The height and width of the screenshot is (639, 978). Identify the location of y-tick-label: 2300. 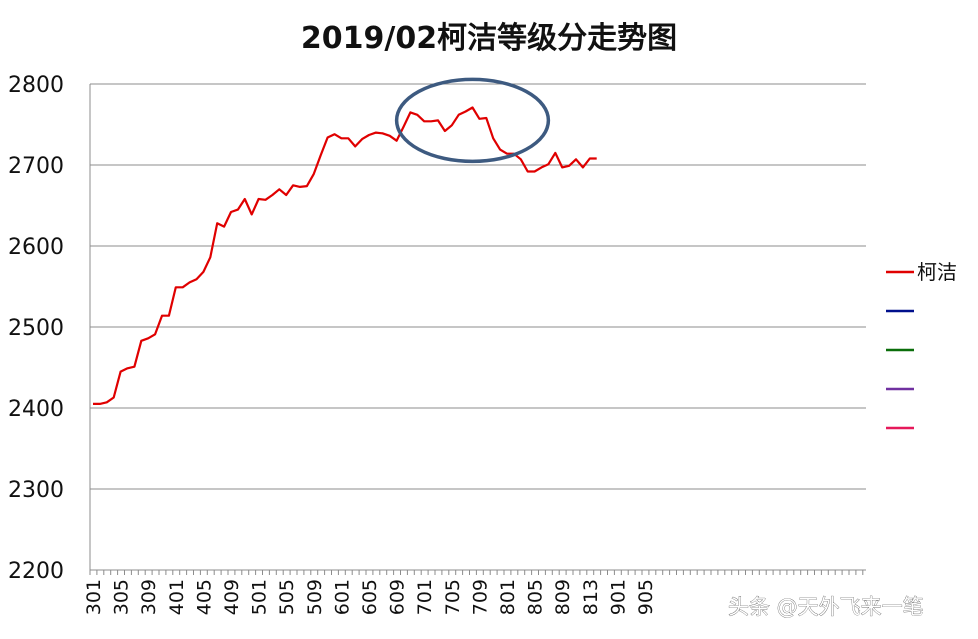
(36, 490).